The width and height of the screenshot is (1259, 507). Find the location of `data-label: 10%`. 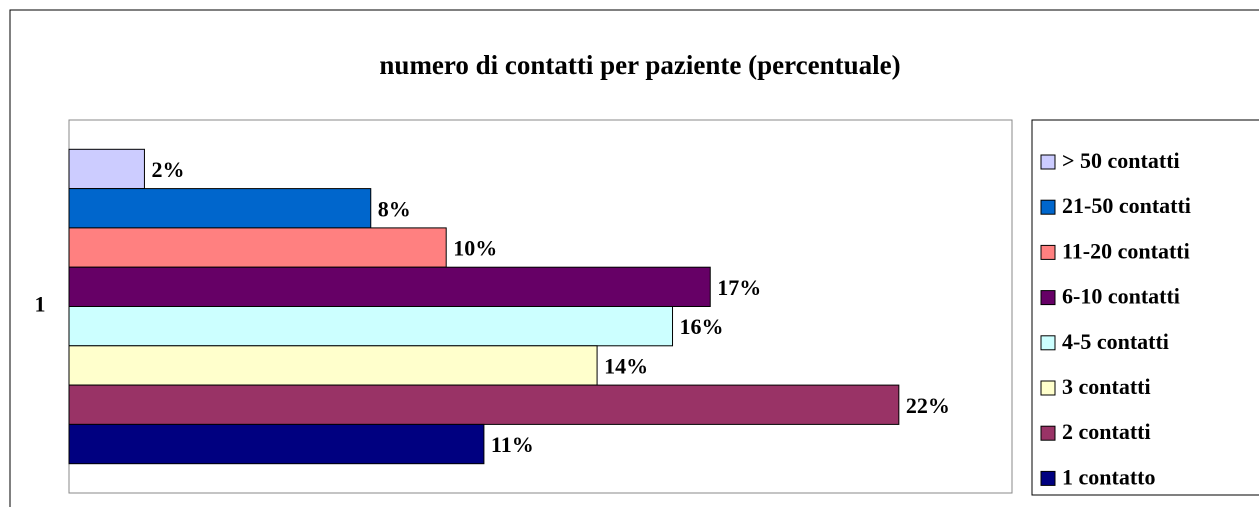

data-label: 10% is located at coordinates (475, 248).